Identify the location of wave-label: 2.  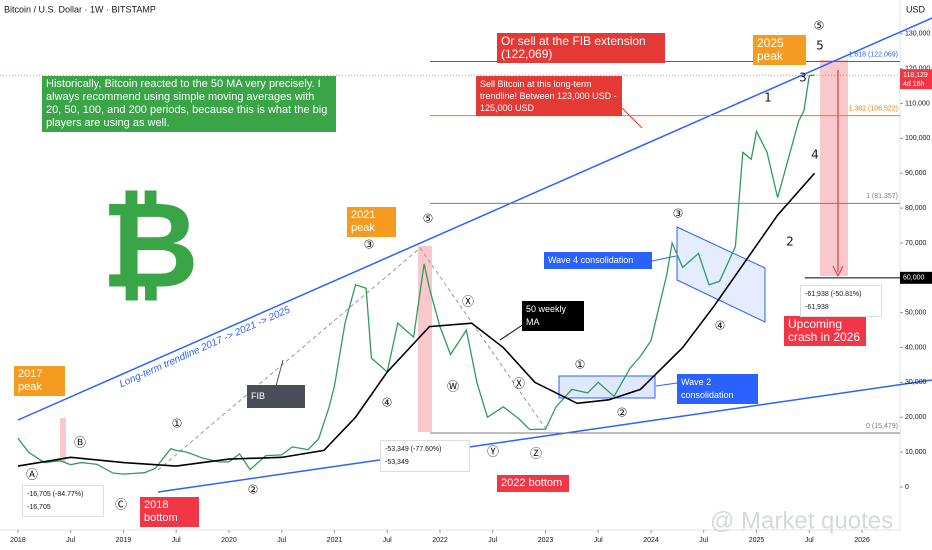
(790, 242).